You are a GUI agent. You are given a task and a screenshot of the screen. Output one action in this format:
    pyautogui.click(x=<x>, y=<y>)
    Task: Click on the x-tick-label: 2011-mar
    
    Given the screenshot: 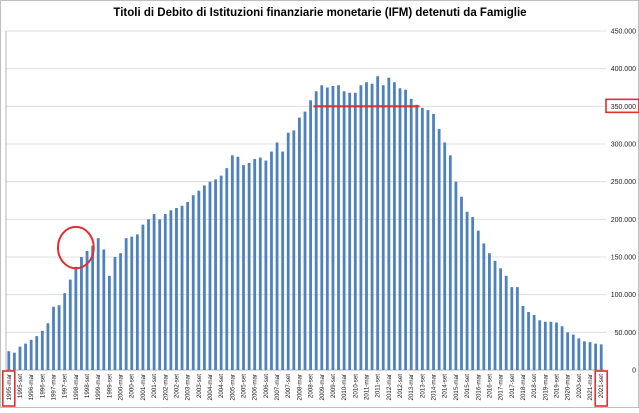 What is the action you would take?
    pyautogui.click(x=366, y=387)
    